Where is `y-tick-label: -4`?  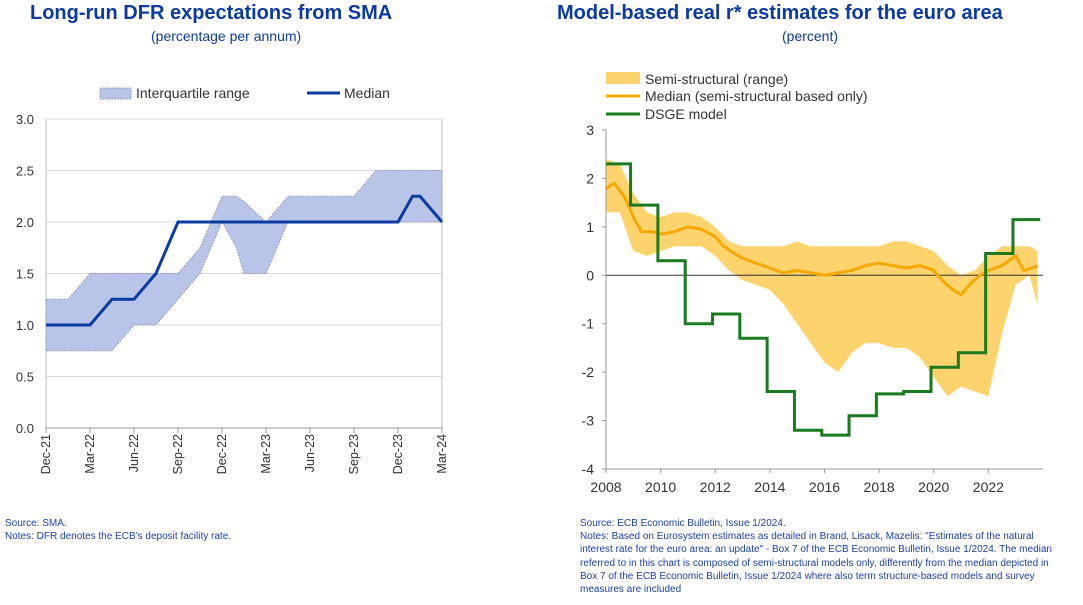
y-tick-label: -4 is located at coordinates (588, 469).